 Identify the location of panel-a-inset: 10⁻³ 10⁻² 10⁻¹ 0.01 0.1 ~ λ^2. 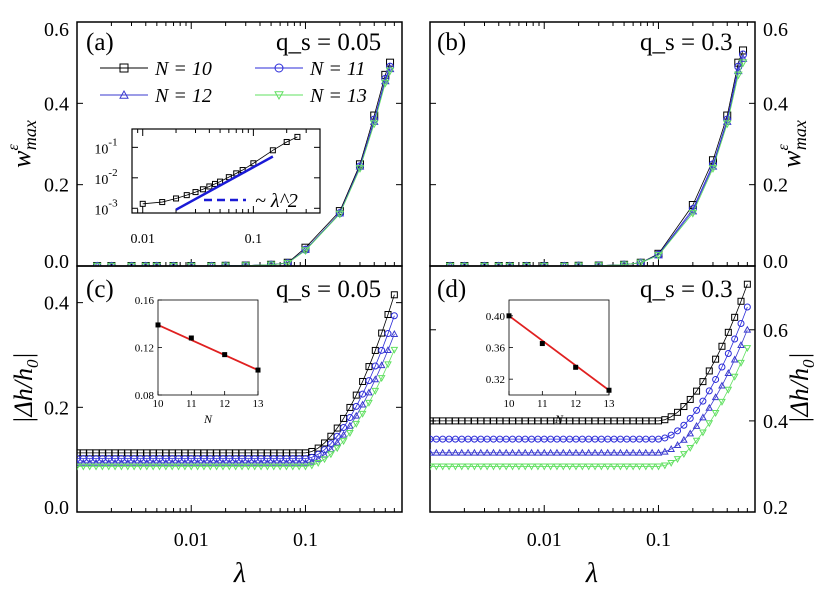
(207, 187).